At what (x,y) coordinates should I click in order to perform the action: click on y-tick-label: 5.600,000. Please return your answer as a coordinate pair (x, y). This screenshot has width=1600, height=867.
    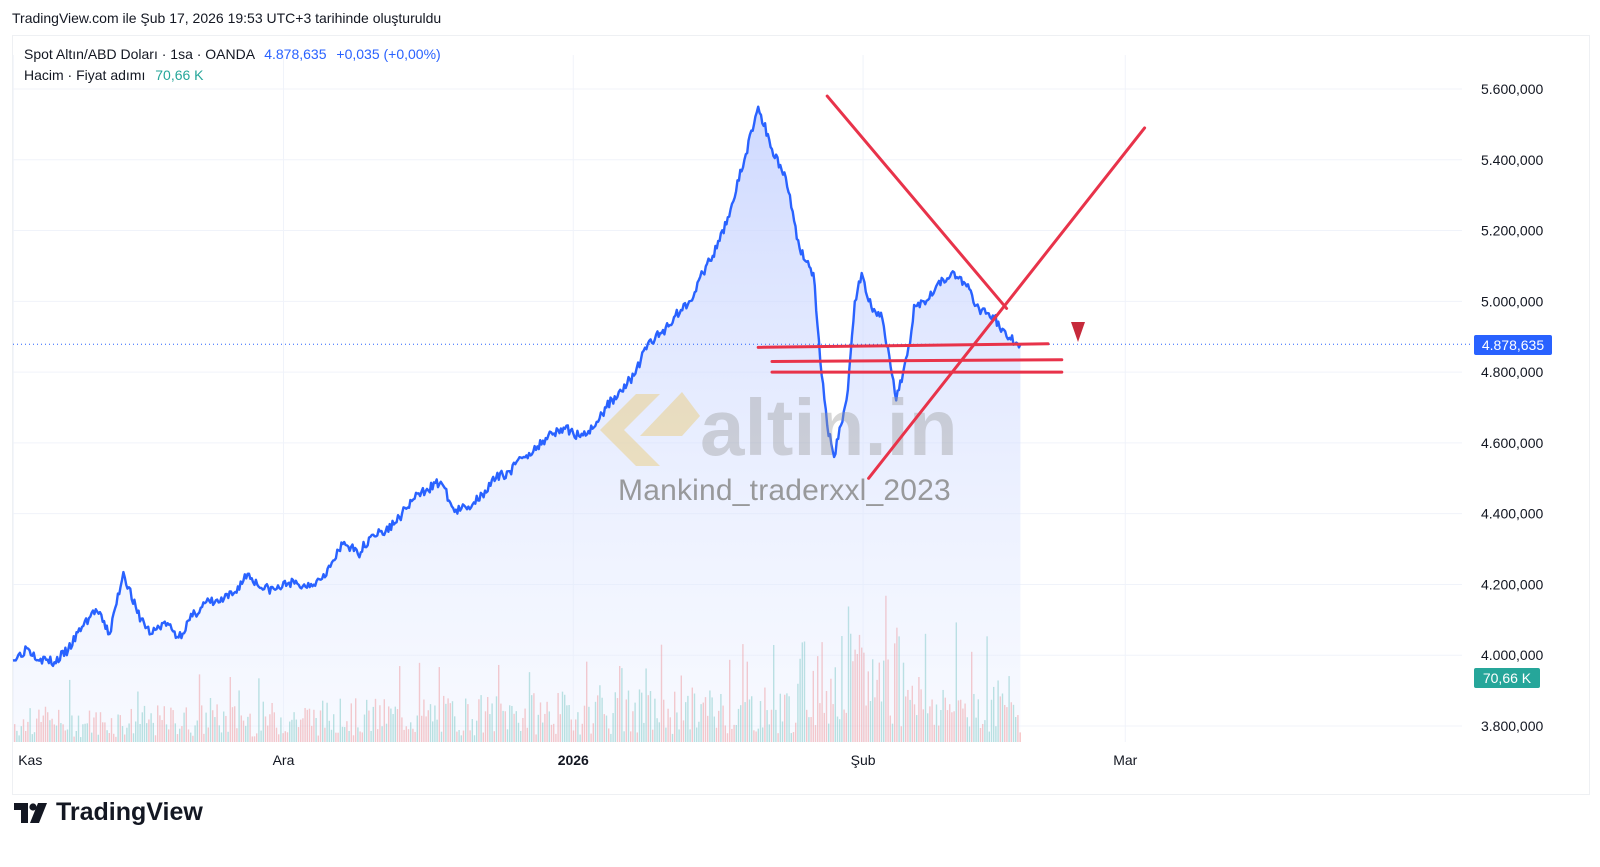
    Looking at the image, I should click on (1512, 89).